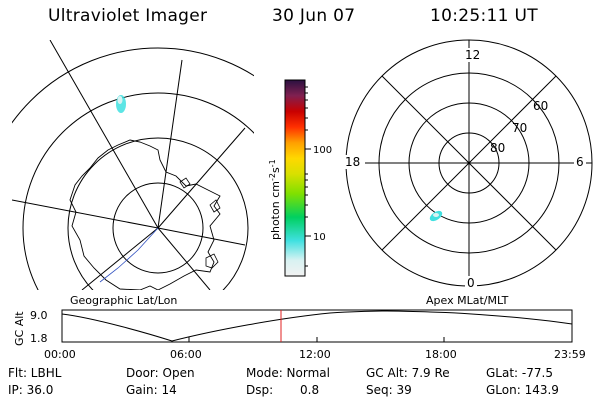  I want to click on timeline-y-bottom: 1.8, so click(39, 338).